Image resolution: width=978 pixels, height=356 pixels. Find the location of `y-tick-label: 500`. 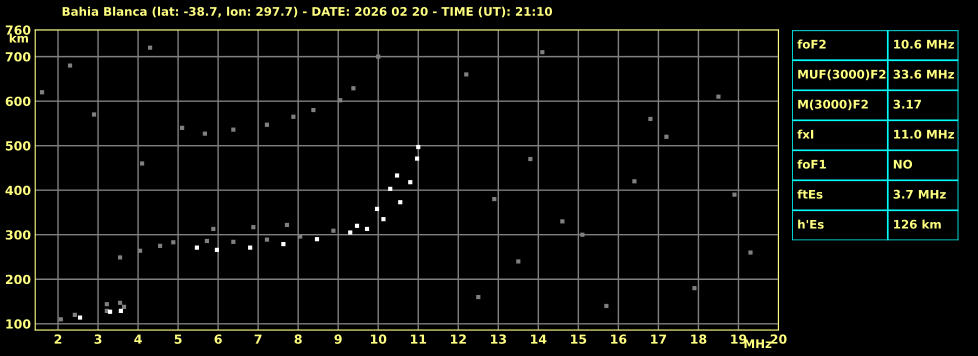

y-tick-label: 500 is located at coordinates (18, 146).